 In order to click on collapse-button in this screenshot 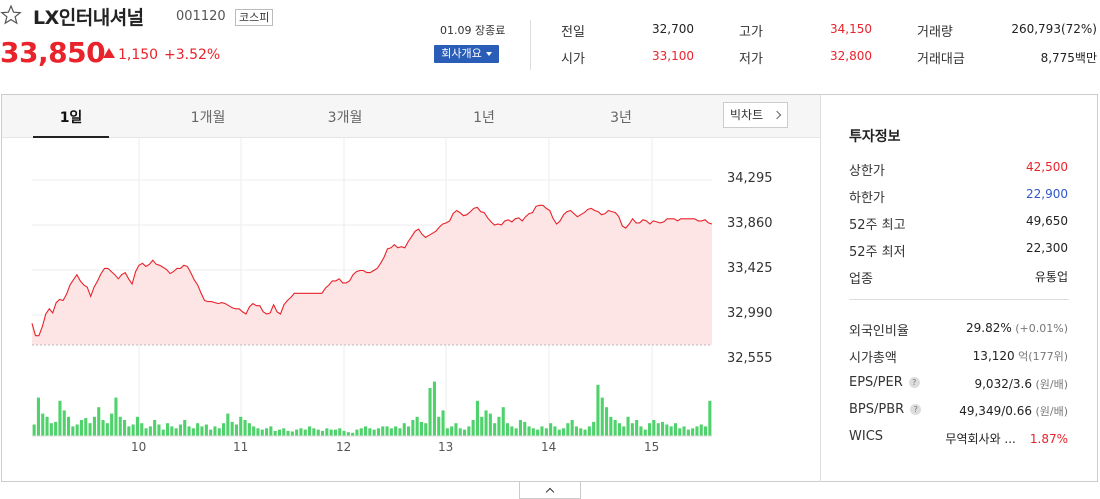, I will do `click(550, 490)`.